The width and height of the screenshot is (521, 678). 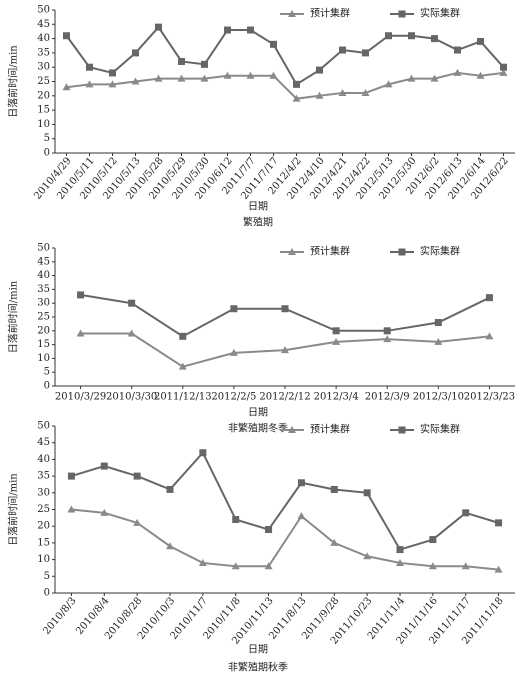 I want to click on x-tick-label: 2012/3/9, so click(x=387, y=397).